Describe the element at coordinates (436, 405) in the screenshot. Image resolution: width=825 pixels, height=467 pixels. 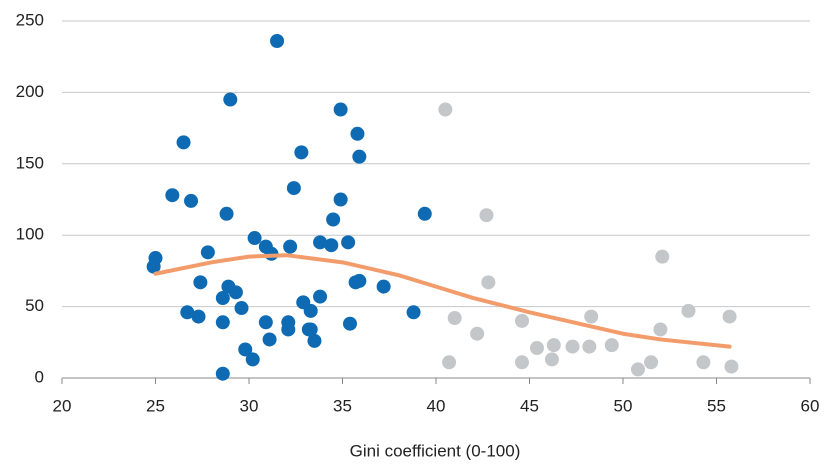
I see `x-tick-label: 40` at that location.